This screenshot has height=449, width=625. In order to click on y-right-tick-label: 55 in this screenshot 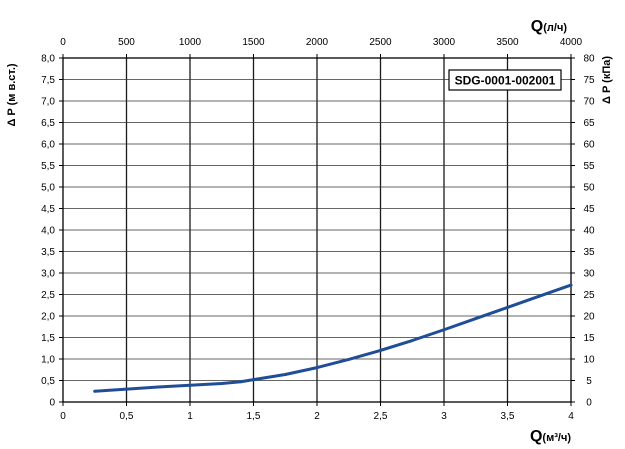, I will do `click(589, 166)`.